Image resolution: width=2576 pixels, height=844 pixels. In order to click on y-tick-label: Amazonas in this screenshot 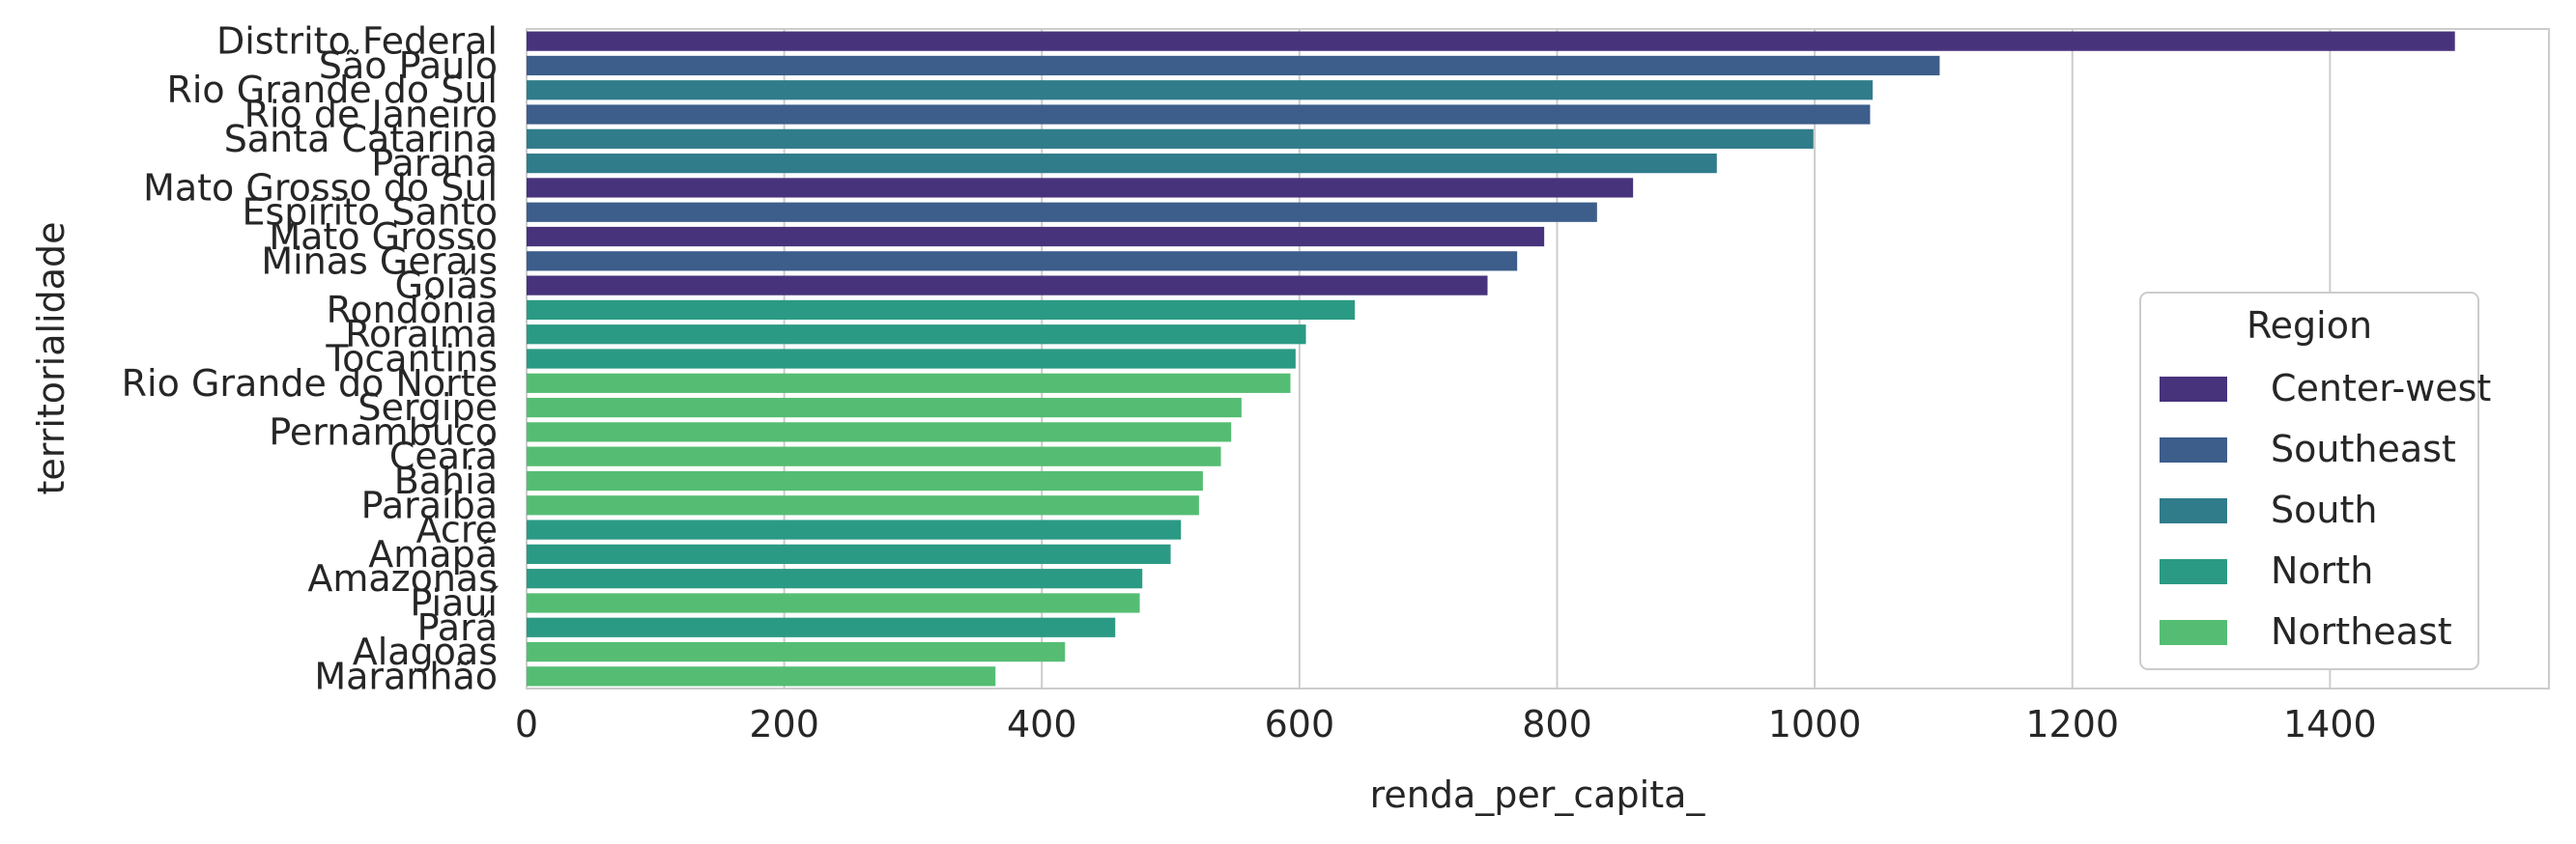, I will do `click(403, 578)`.